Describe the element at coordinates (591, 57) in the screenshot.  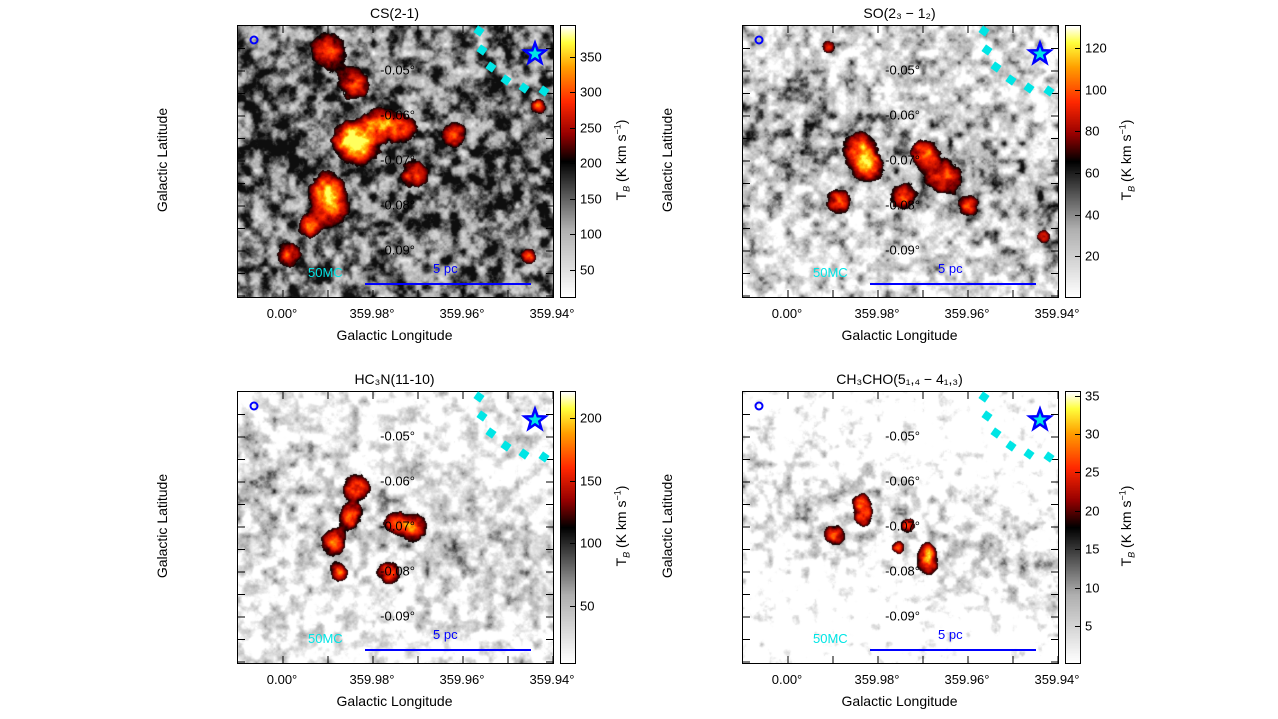
I see `colorbar-tick-label: 350` at that location.